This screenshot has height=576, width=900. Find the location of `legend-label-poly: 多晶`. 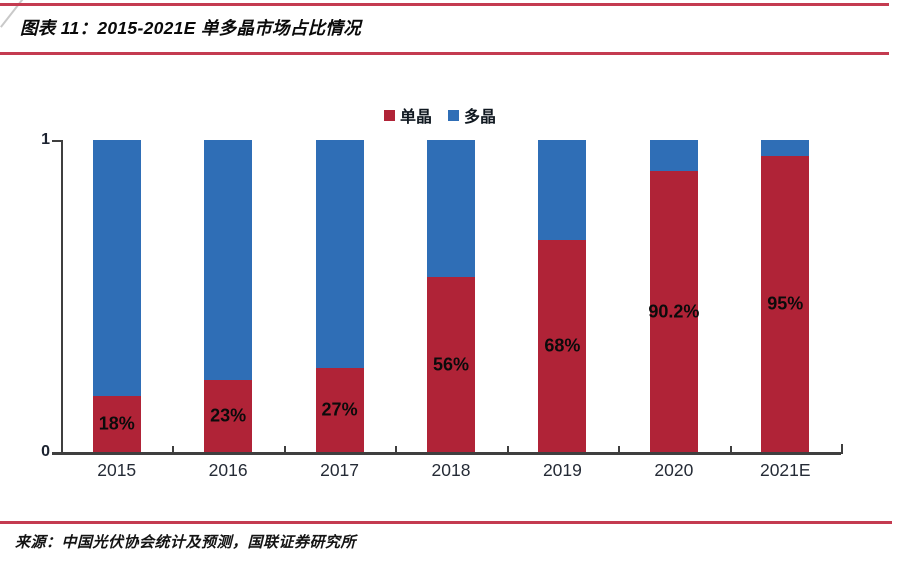

legend-label-poly: 多晶 is located at coordinates (480, 117).